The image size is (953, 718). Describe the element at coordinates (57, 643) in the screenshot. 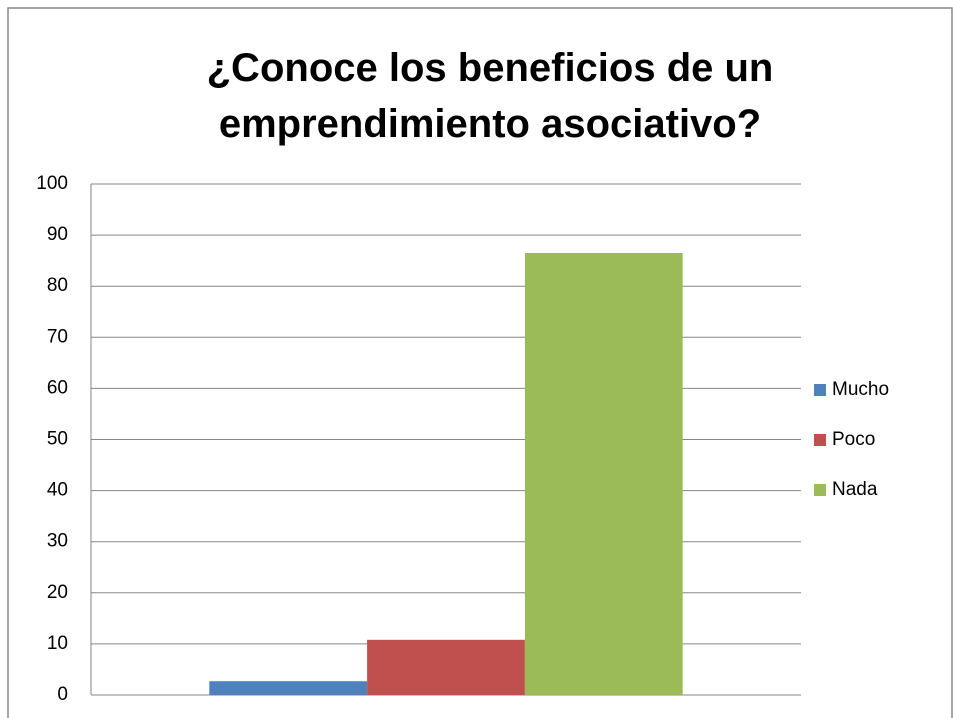

I see `y-tick-label: 10` at that location.